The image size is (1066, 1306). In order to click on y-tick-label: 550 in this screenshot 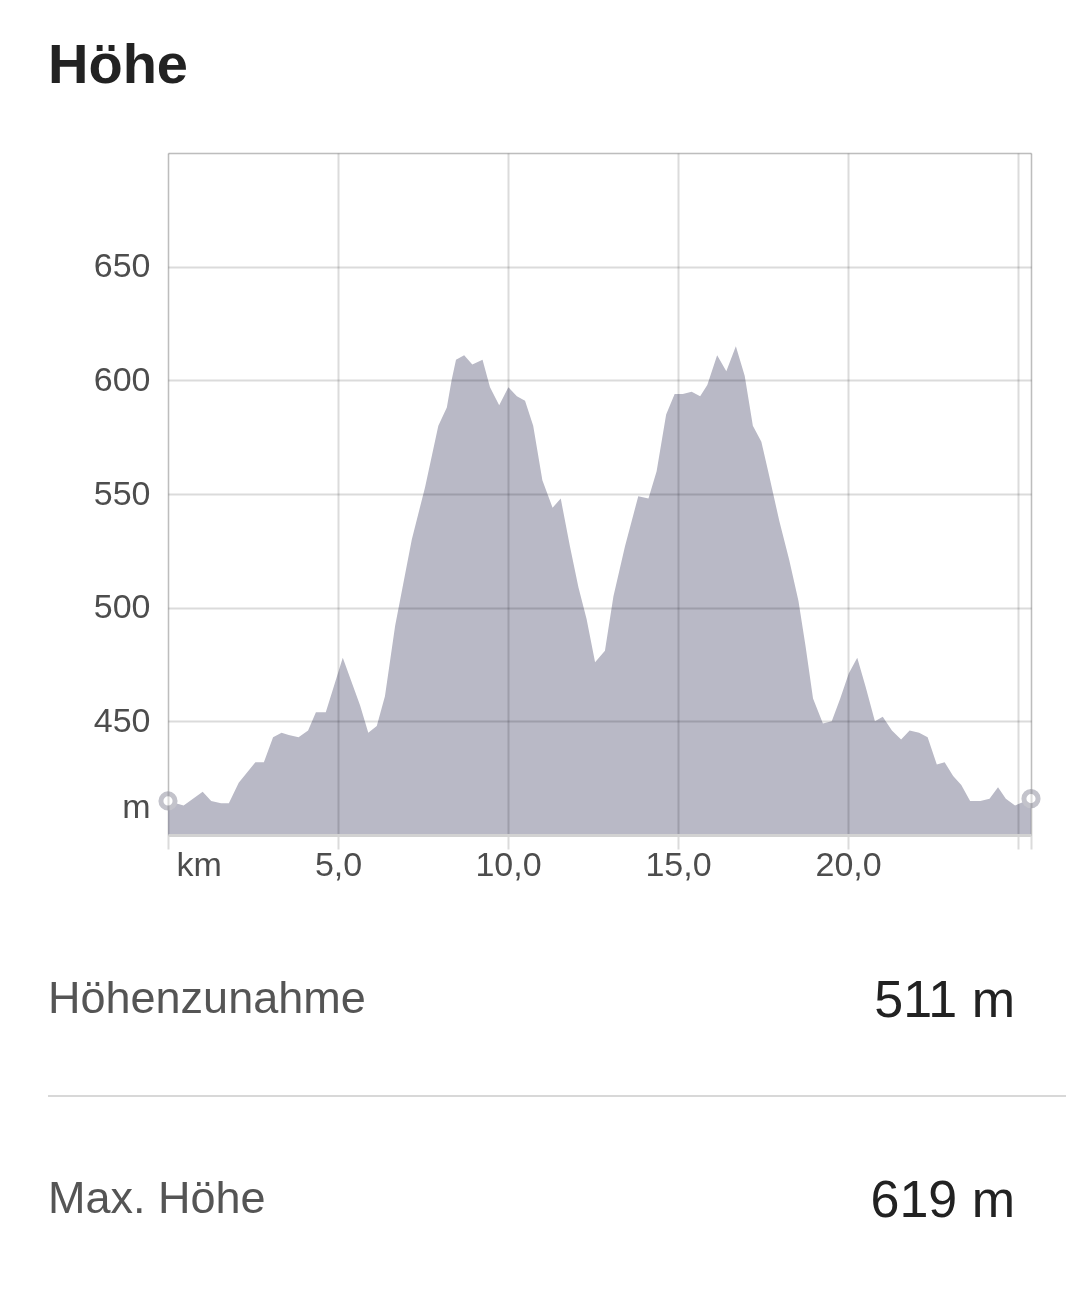, I will do `click(122, 492)`.